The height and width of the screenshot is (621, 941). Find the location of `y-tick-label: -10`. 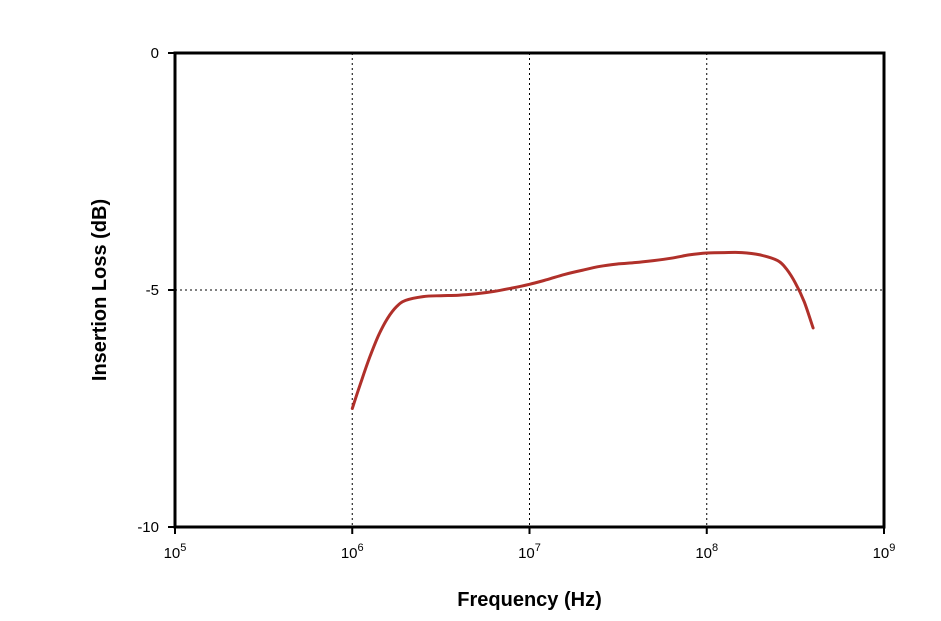

y-tick-label: -10 is located at coordinates (148, 527).